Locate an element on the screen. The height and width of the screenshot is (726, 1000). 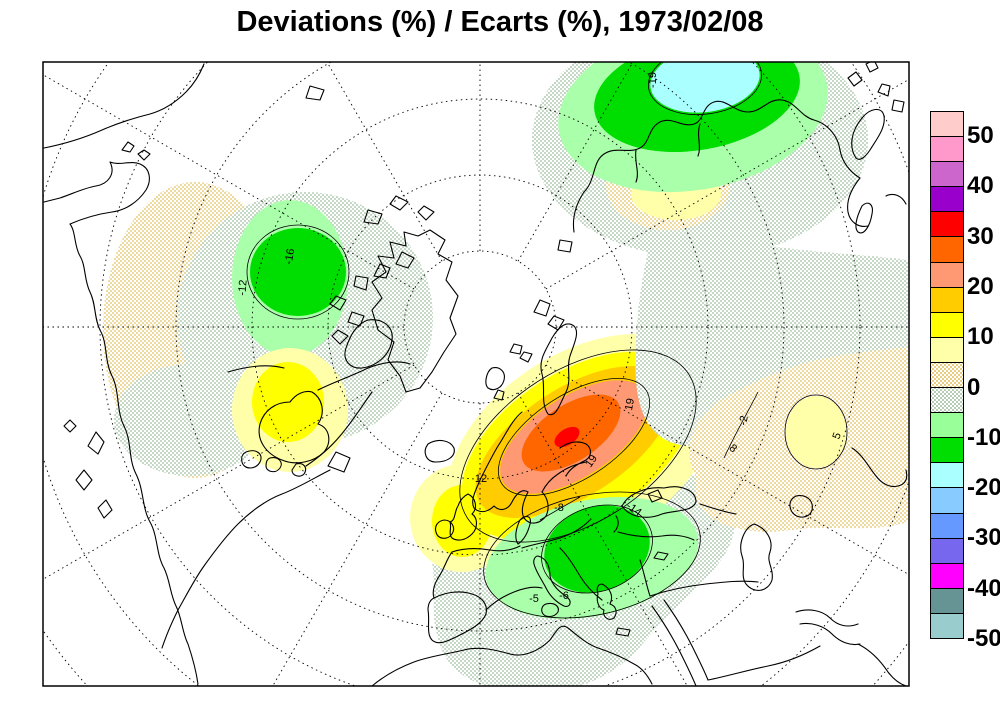
contour-label: -2 is located at coordinates (744, 421).